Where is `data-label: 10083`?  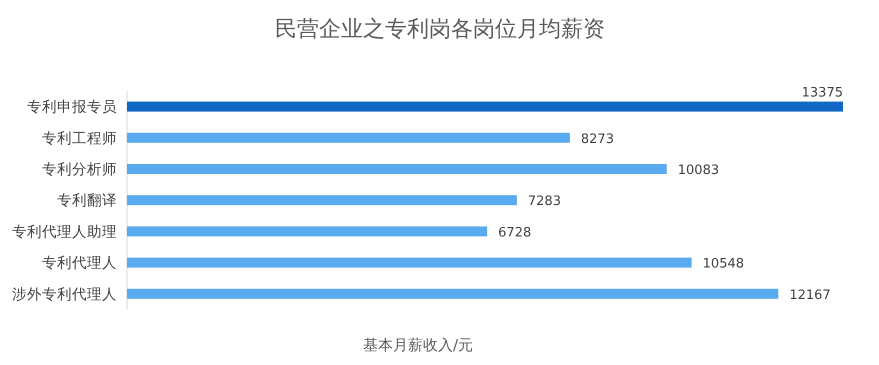 data-label: 10083 is located at coordinates (699, 170).